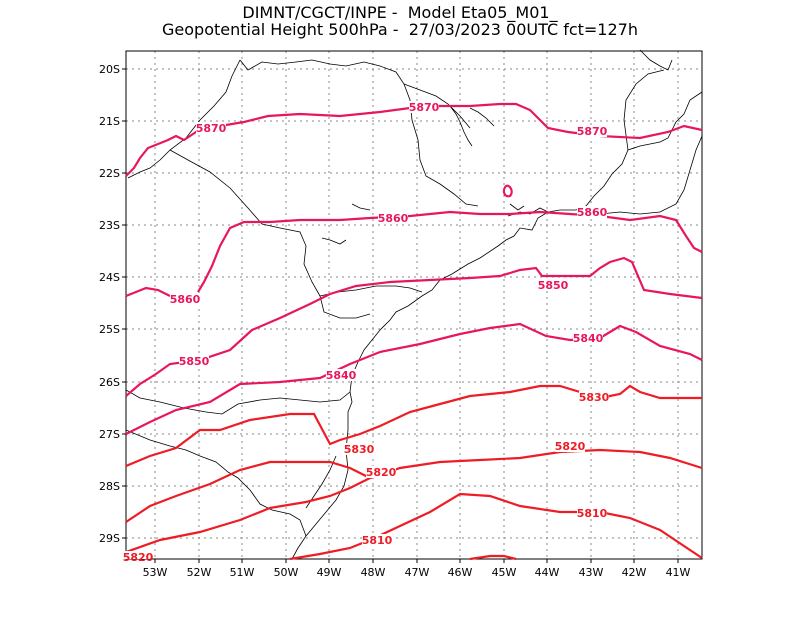  What do you see at coordinates (109, 173) in the screenshot?
I see `lat-label: 22S` at bounding box center [109, 173].